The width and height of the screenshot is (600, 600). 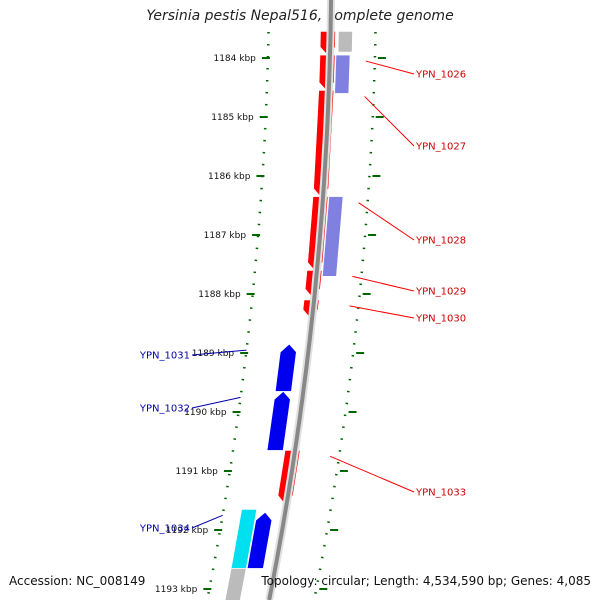 I want to click on gene-label-ypn_1033: YPN_1033, so click(x=440, y=493).